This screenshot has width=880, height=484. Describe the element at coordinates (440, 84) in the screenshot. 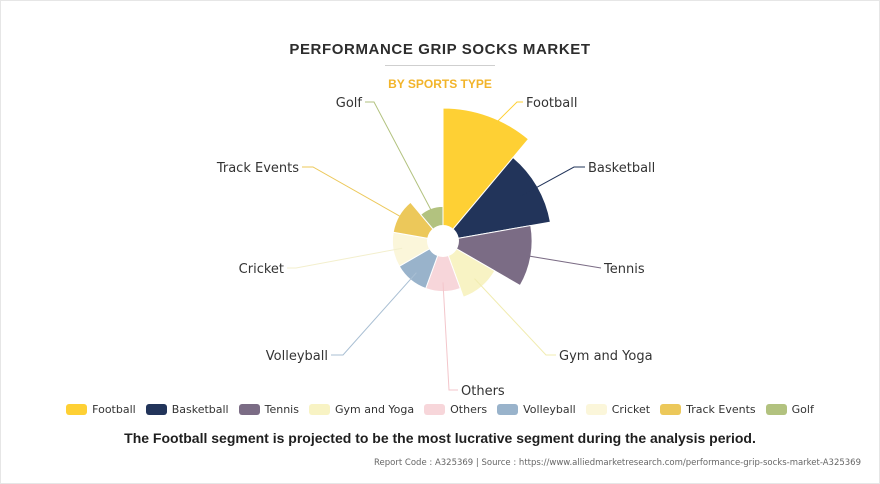

I see `chart-subtitle: BY SPORTS TYPE` at that location.